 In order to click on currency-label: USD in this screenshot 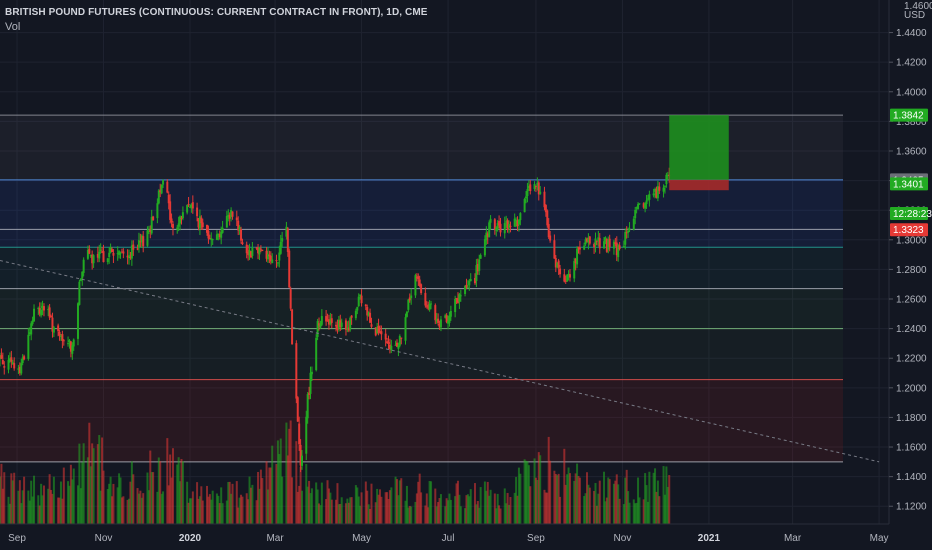, I will do `click(914, 15)`.